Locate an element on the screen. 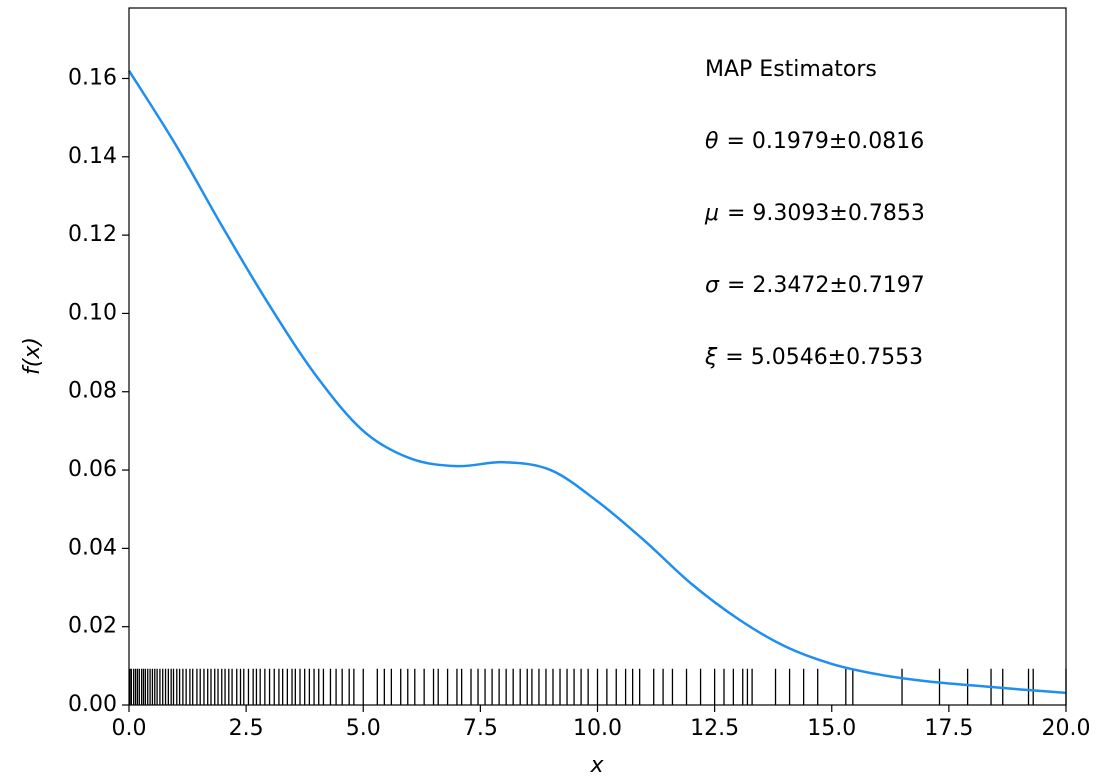 Image resolution: width=1101 pixels, height=779 pixels. annotation: σ = 2.3472±0.7197 is located at coordinates (815, 285).